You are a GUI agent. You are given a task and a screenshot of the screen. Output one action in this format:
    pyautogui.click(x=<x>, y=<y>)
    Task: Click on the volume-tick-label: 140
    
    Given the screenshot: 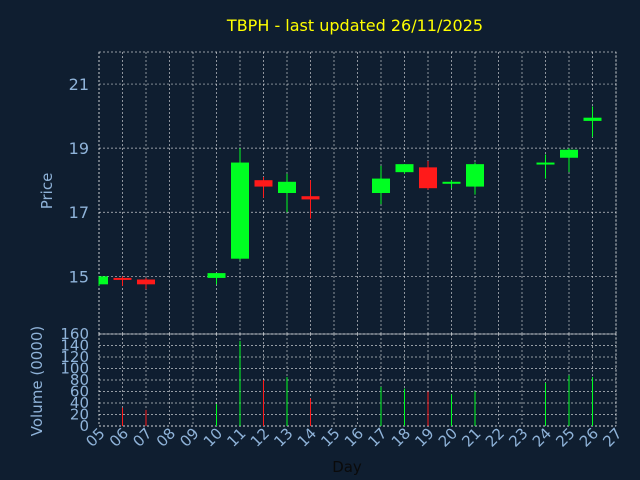 What is the action you would take?
    pyautogui.click(x=74, y=346)
    